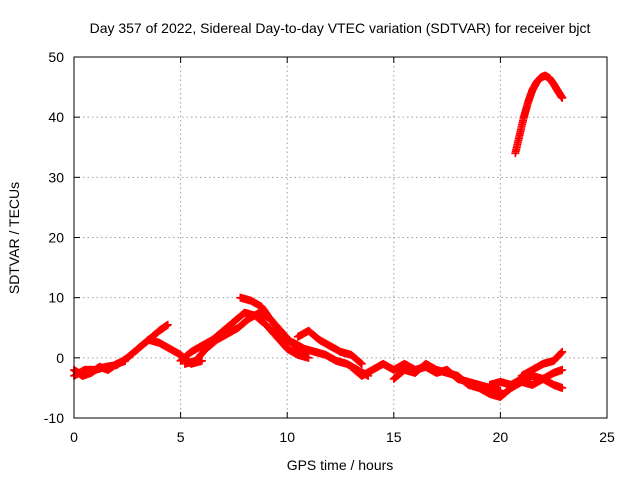 The height and width of the screenshot is (480, 640). I want to click on series-arc-k, so click(542, 363).